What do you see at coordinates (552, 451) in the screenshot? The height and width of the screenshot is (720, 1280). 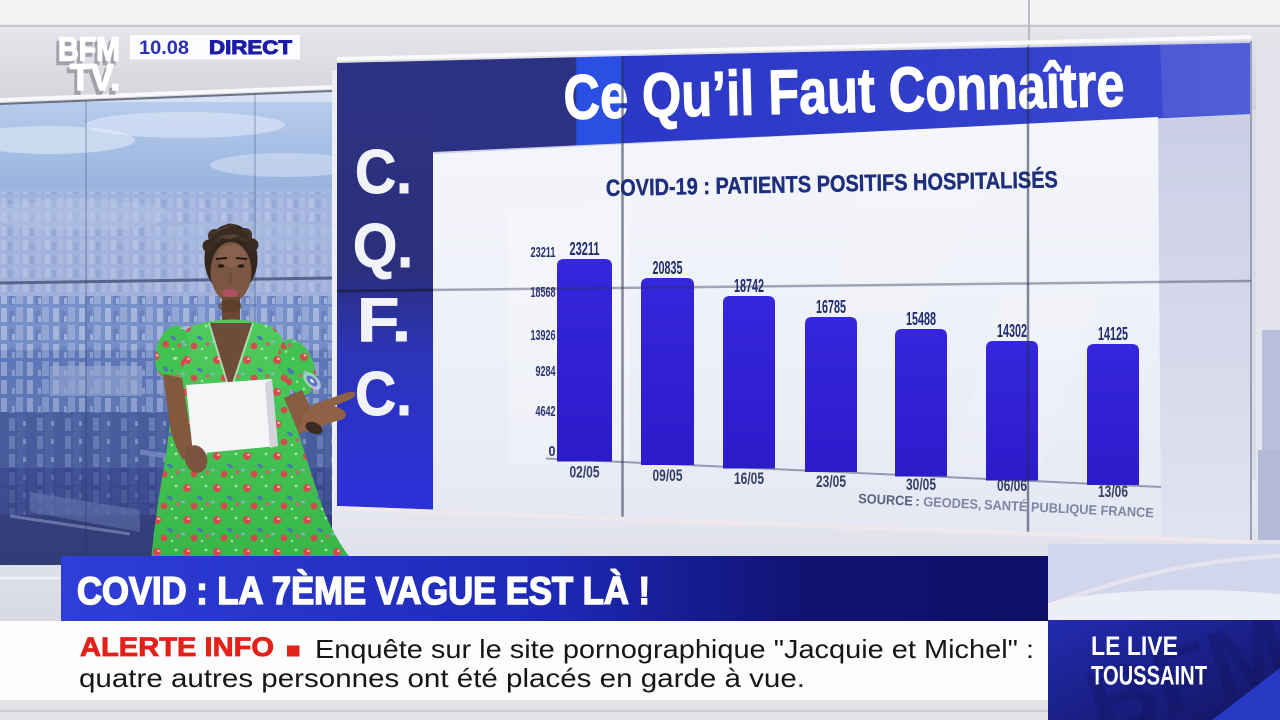 I see `svg-text: 0` at bounding box center [552, 451].